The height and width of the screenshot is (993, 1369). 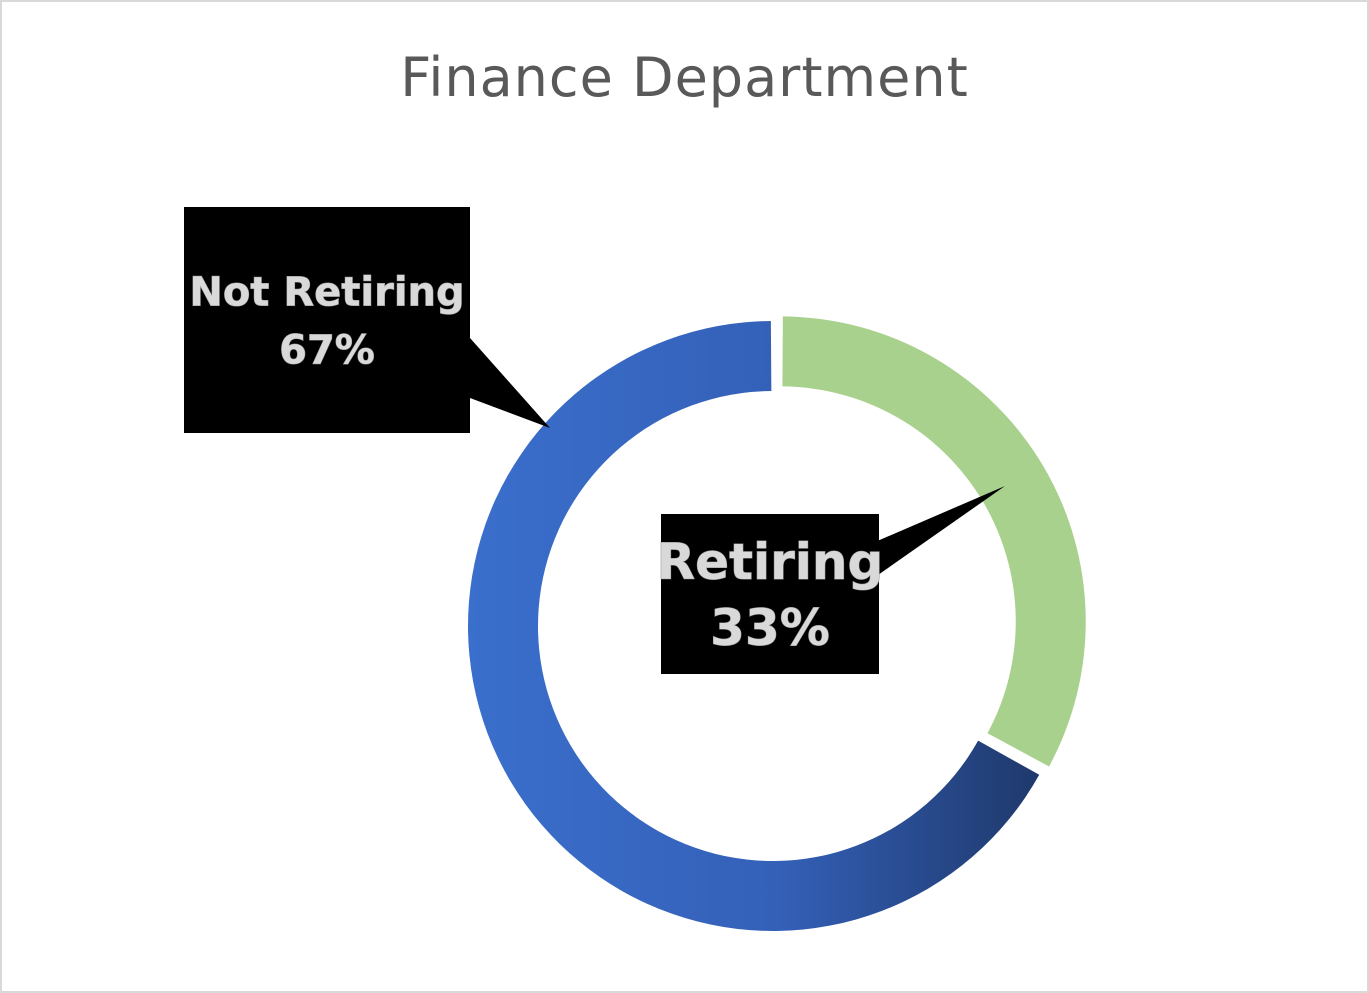 I want to click on callout-retiring: Retiring 33%, so click(x=830, y=580).